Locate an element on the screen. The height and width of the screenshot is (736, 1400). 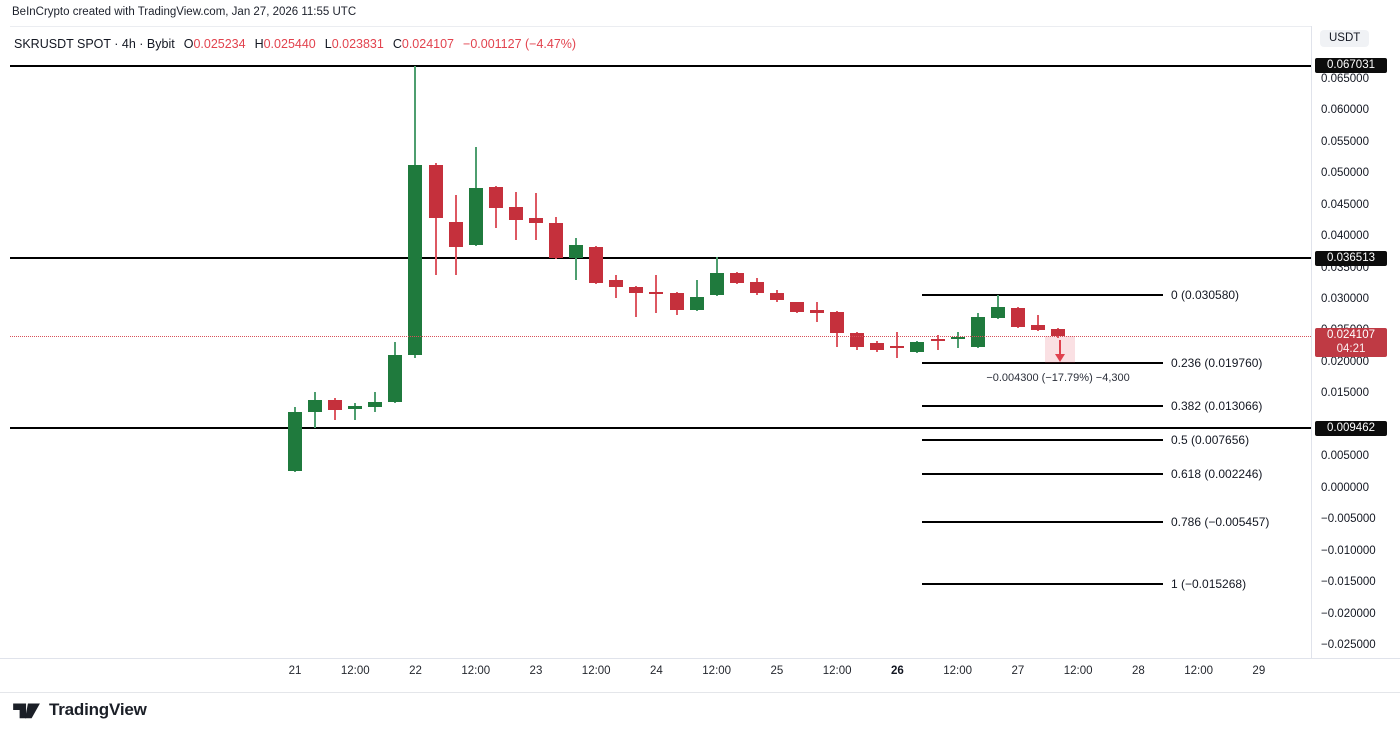
tradingview-logo-text: TradingView is located at coordinates (98, 709).